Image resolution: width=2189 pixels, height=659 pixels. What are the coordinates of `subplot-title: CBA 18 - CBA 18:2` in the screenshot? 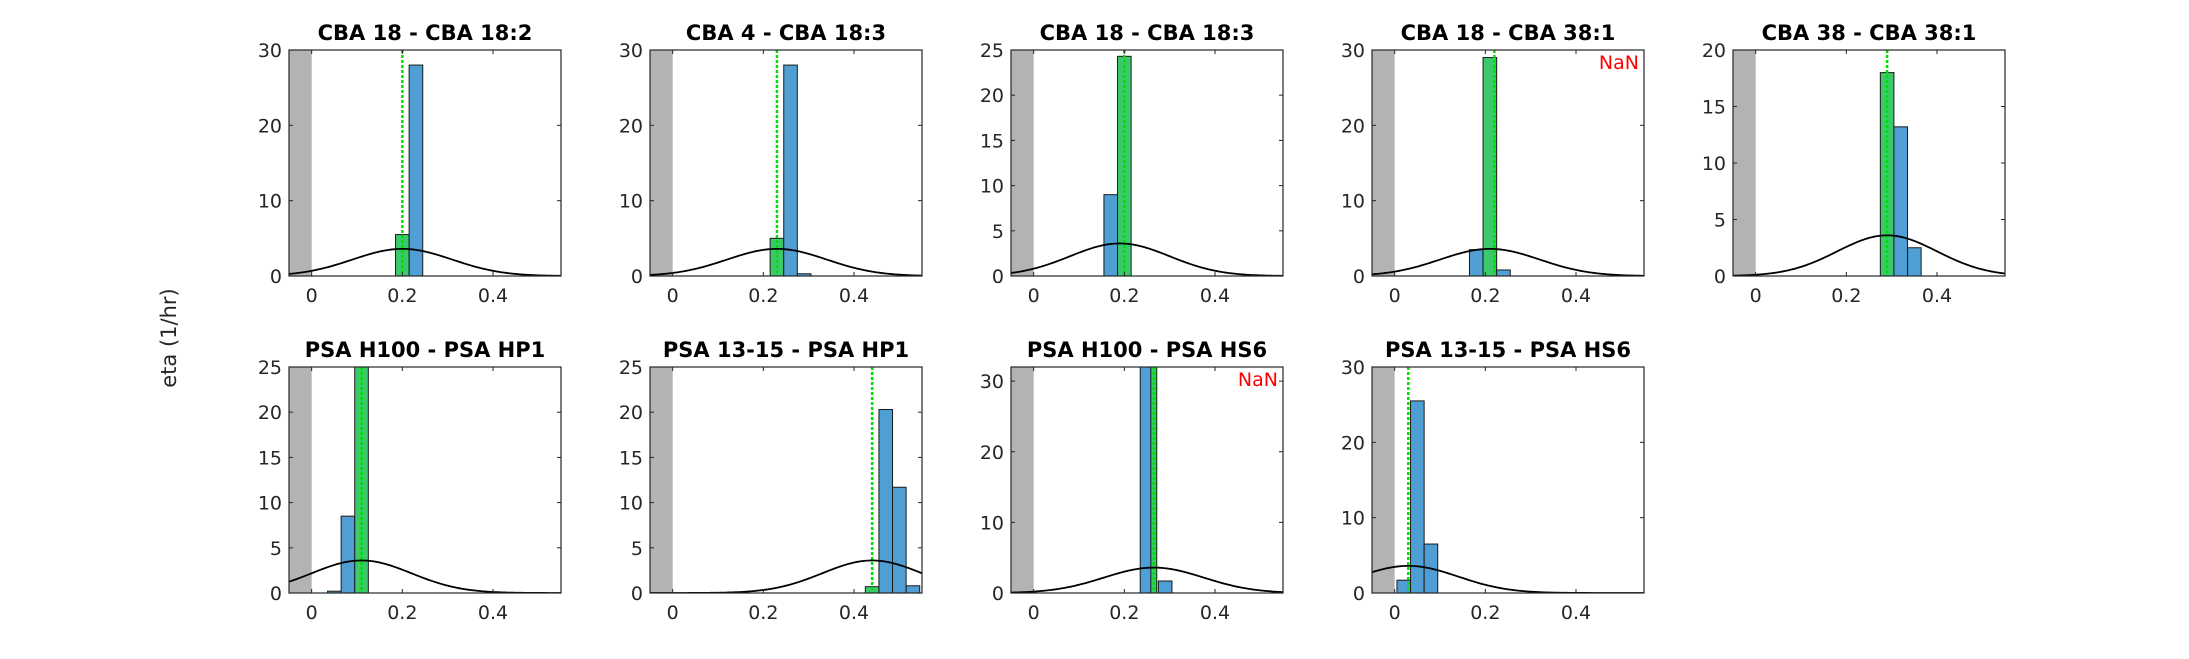 It's located at (425, 33).